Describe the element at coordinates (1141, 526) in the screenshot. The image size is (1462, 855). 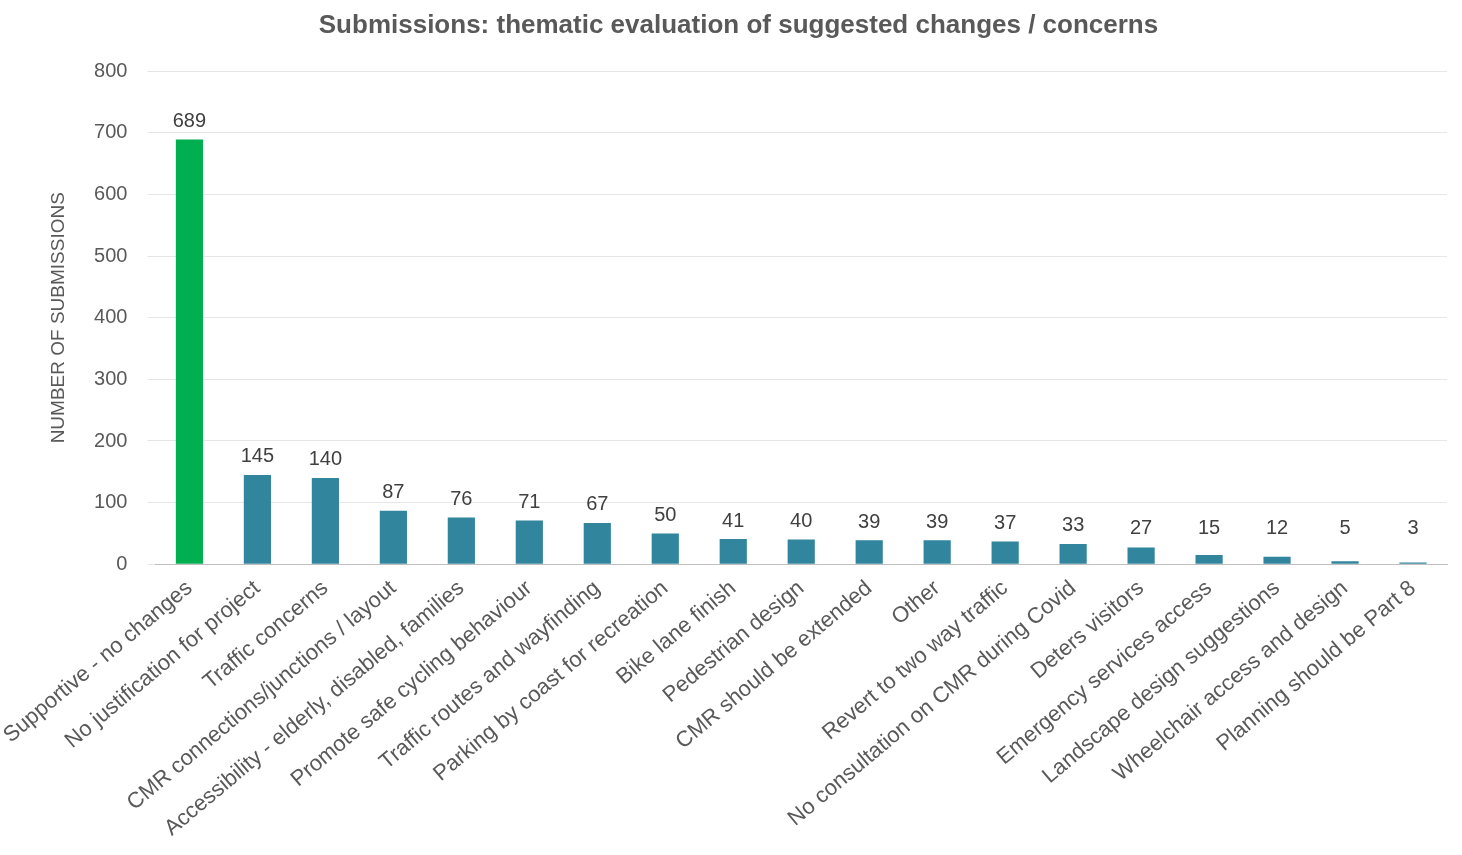
I see `data-label: 27` at that location.